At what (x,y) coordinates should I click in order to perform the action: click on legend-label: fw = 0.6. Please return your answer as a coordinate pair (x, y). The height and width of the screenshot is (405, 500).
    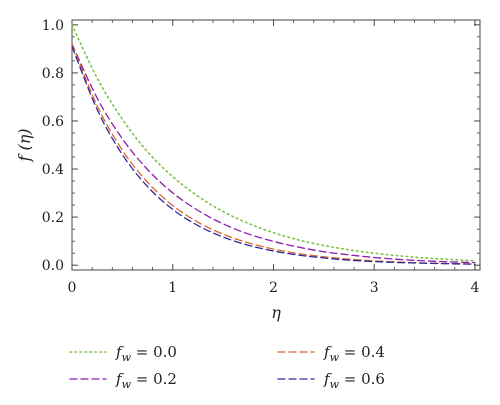
    Looking at the image, I should click on (354, 380).